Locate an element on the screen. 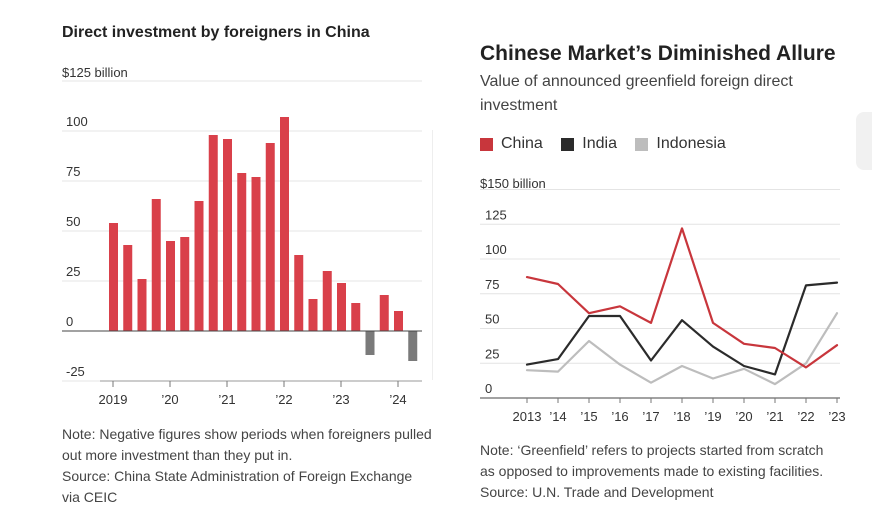 This screenshot has height=532, width=872. left-x-tick-label: ’23 is located at coordinates (340, 399).